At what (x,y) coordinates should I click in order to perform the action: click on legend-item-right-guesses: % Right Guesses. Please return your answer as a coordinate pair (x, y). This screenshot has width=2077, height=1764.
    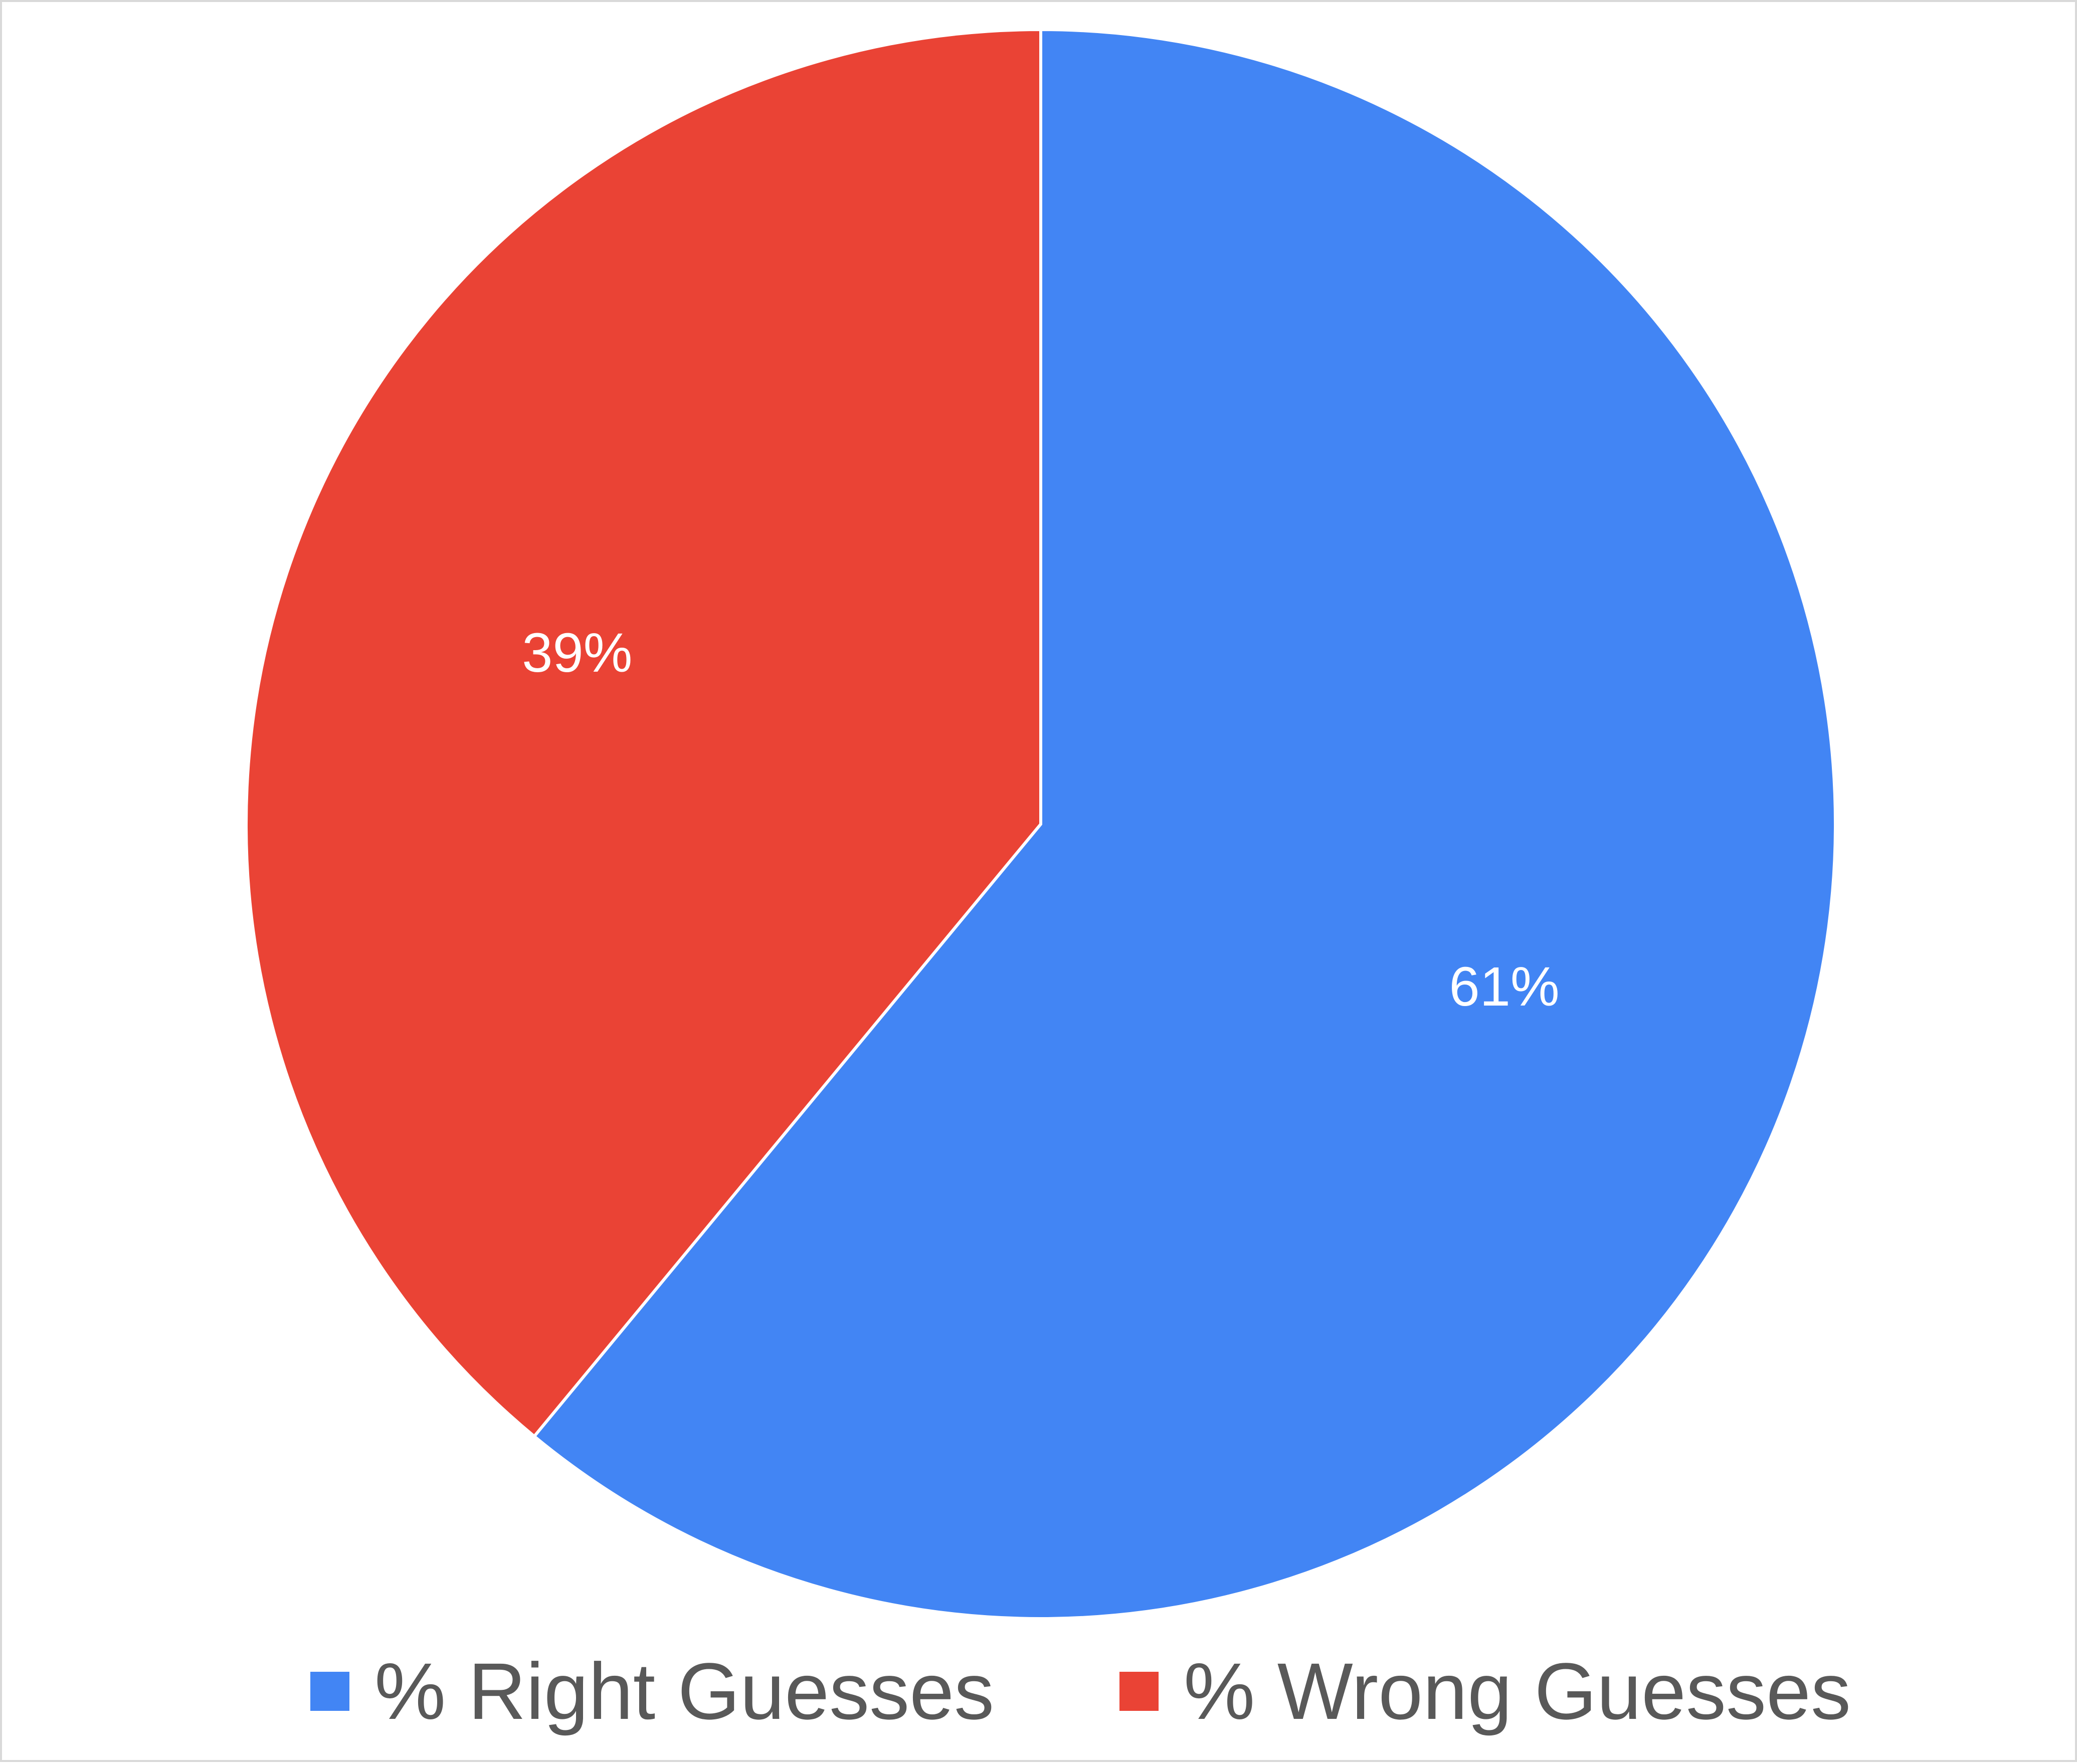
    Looking at the image, I should click on (652, 1691).